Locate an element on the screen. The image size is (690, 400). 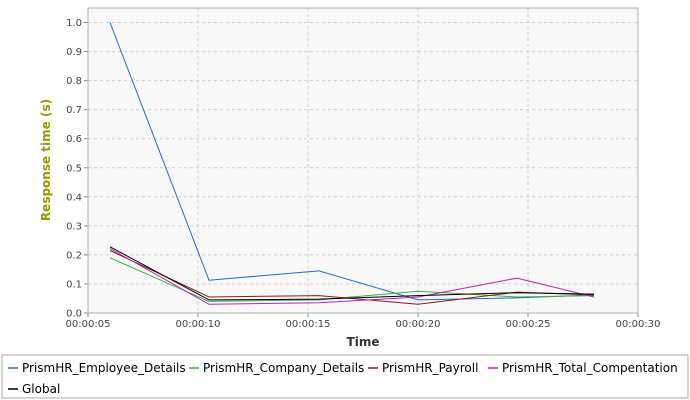
legend-label: PrismHR_Total_Compentation is located at coordinates (590, 368).